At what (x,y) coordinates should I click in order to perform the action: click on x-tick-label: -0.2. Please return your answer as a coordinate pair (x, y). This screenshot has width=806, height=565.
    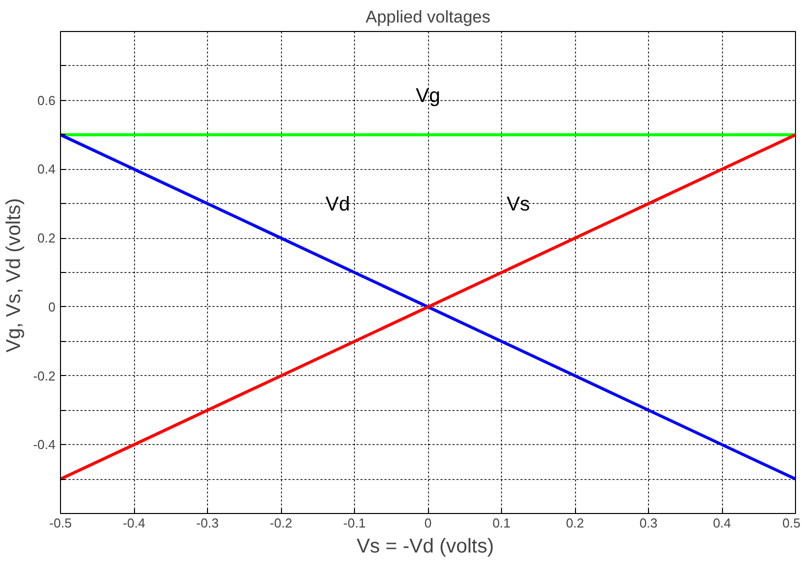
    Looking at the image, I should click on (281, 523).